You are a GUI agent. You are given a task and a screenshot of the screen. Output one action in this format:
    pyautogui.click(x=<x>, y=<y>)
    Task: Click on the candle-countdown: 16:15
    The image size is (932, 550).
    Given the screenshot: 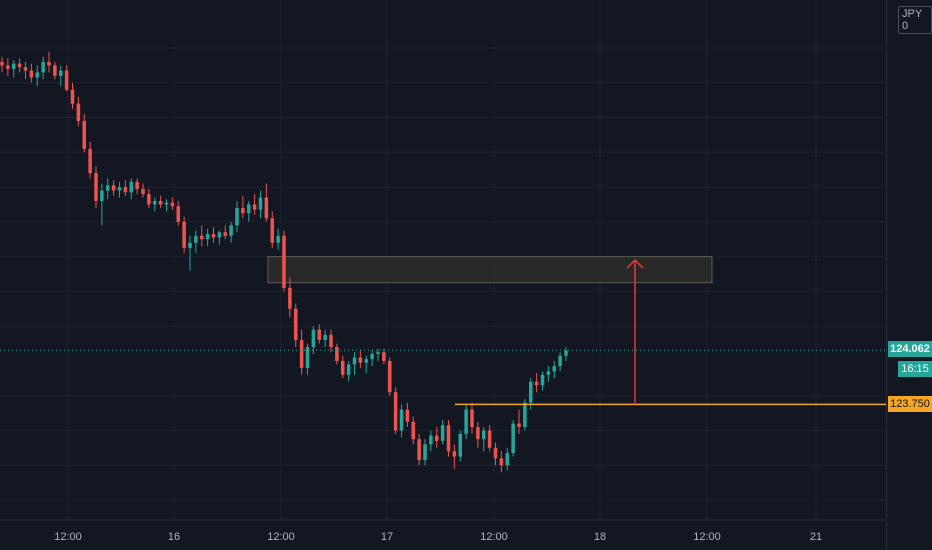 What is the action you would take?
    pyautogui.click(x=915, y=369)
    